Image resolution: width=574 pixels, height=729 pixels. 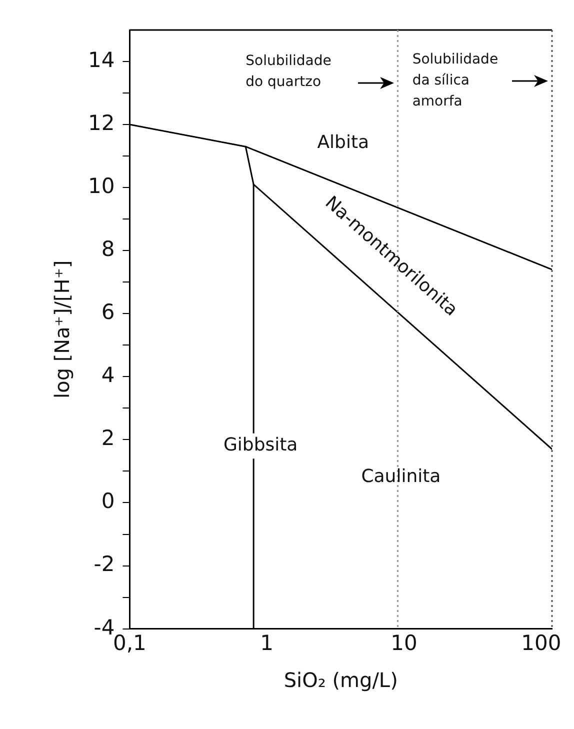 What do you see at coordinates (101, 60) in the screenshot?
I see `y-tick-label: 14` at bounding box center [101, 60].